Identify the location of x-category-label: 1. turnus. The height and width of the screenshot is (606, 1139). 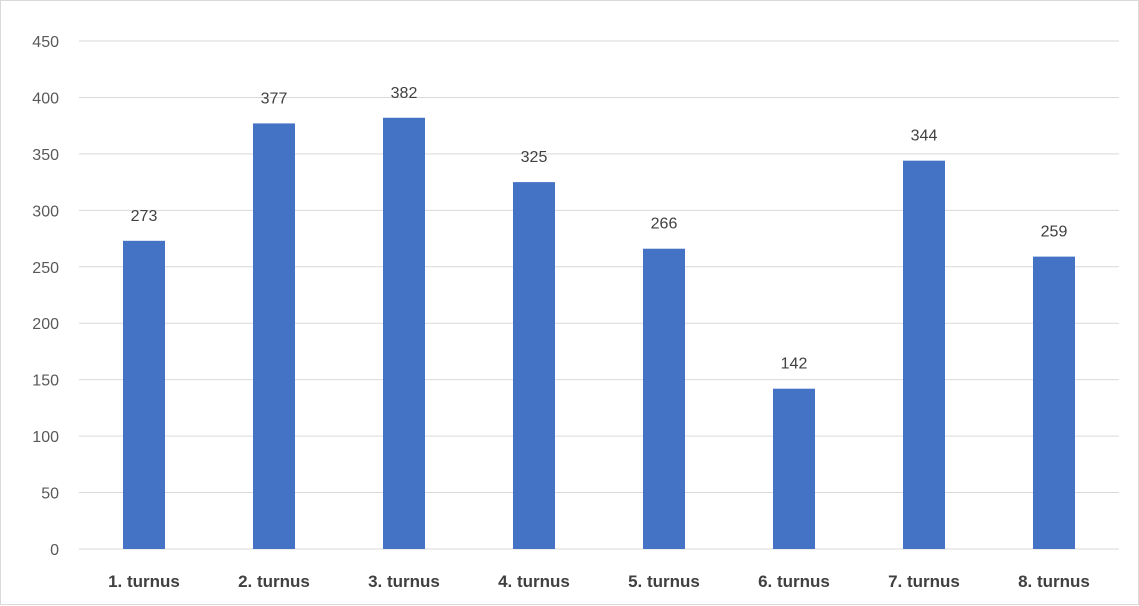
(144, 581).